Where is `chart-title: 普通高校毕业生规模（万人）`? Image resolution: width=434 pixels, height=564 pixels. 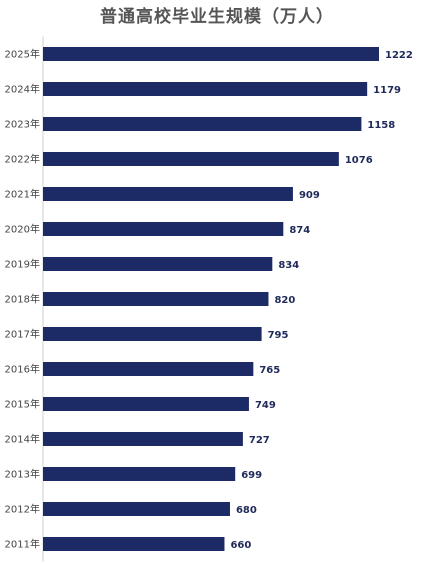 chart-title: 普通高校毕业生规模（万人） is located at coordinates (217, 17).